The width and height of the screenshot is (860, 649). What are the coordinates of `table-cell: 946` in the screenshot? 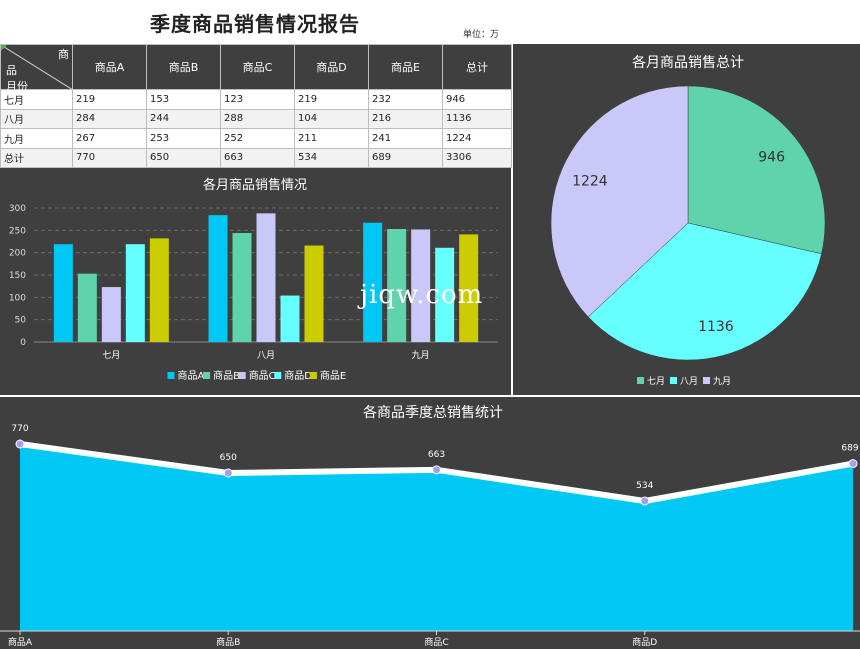 It's located at (477, 99).